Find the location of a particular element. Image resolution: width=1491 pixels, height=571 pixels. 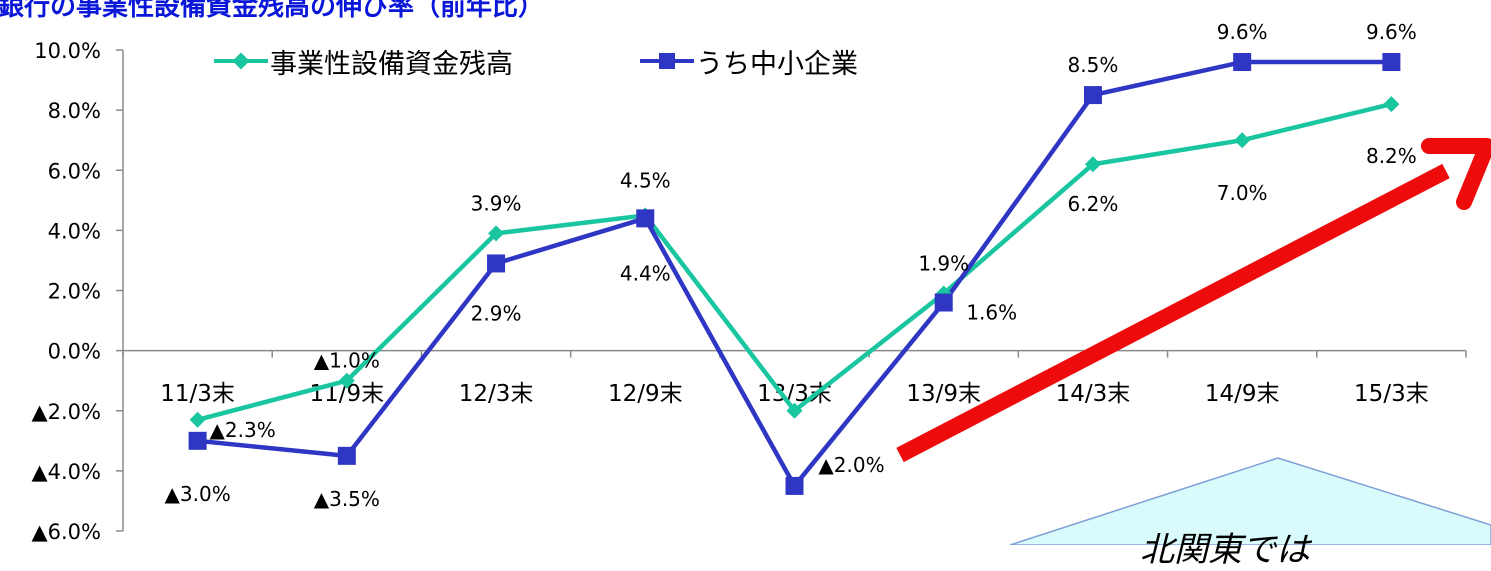

legend-label-series1: 事業性設備資金残高 is located at coordinates (391, 64).